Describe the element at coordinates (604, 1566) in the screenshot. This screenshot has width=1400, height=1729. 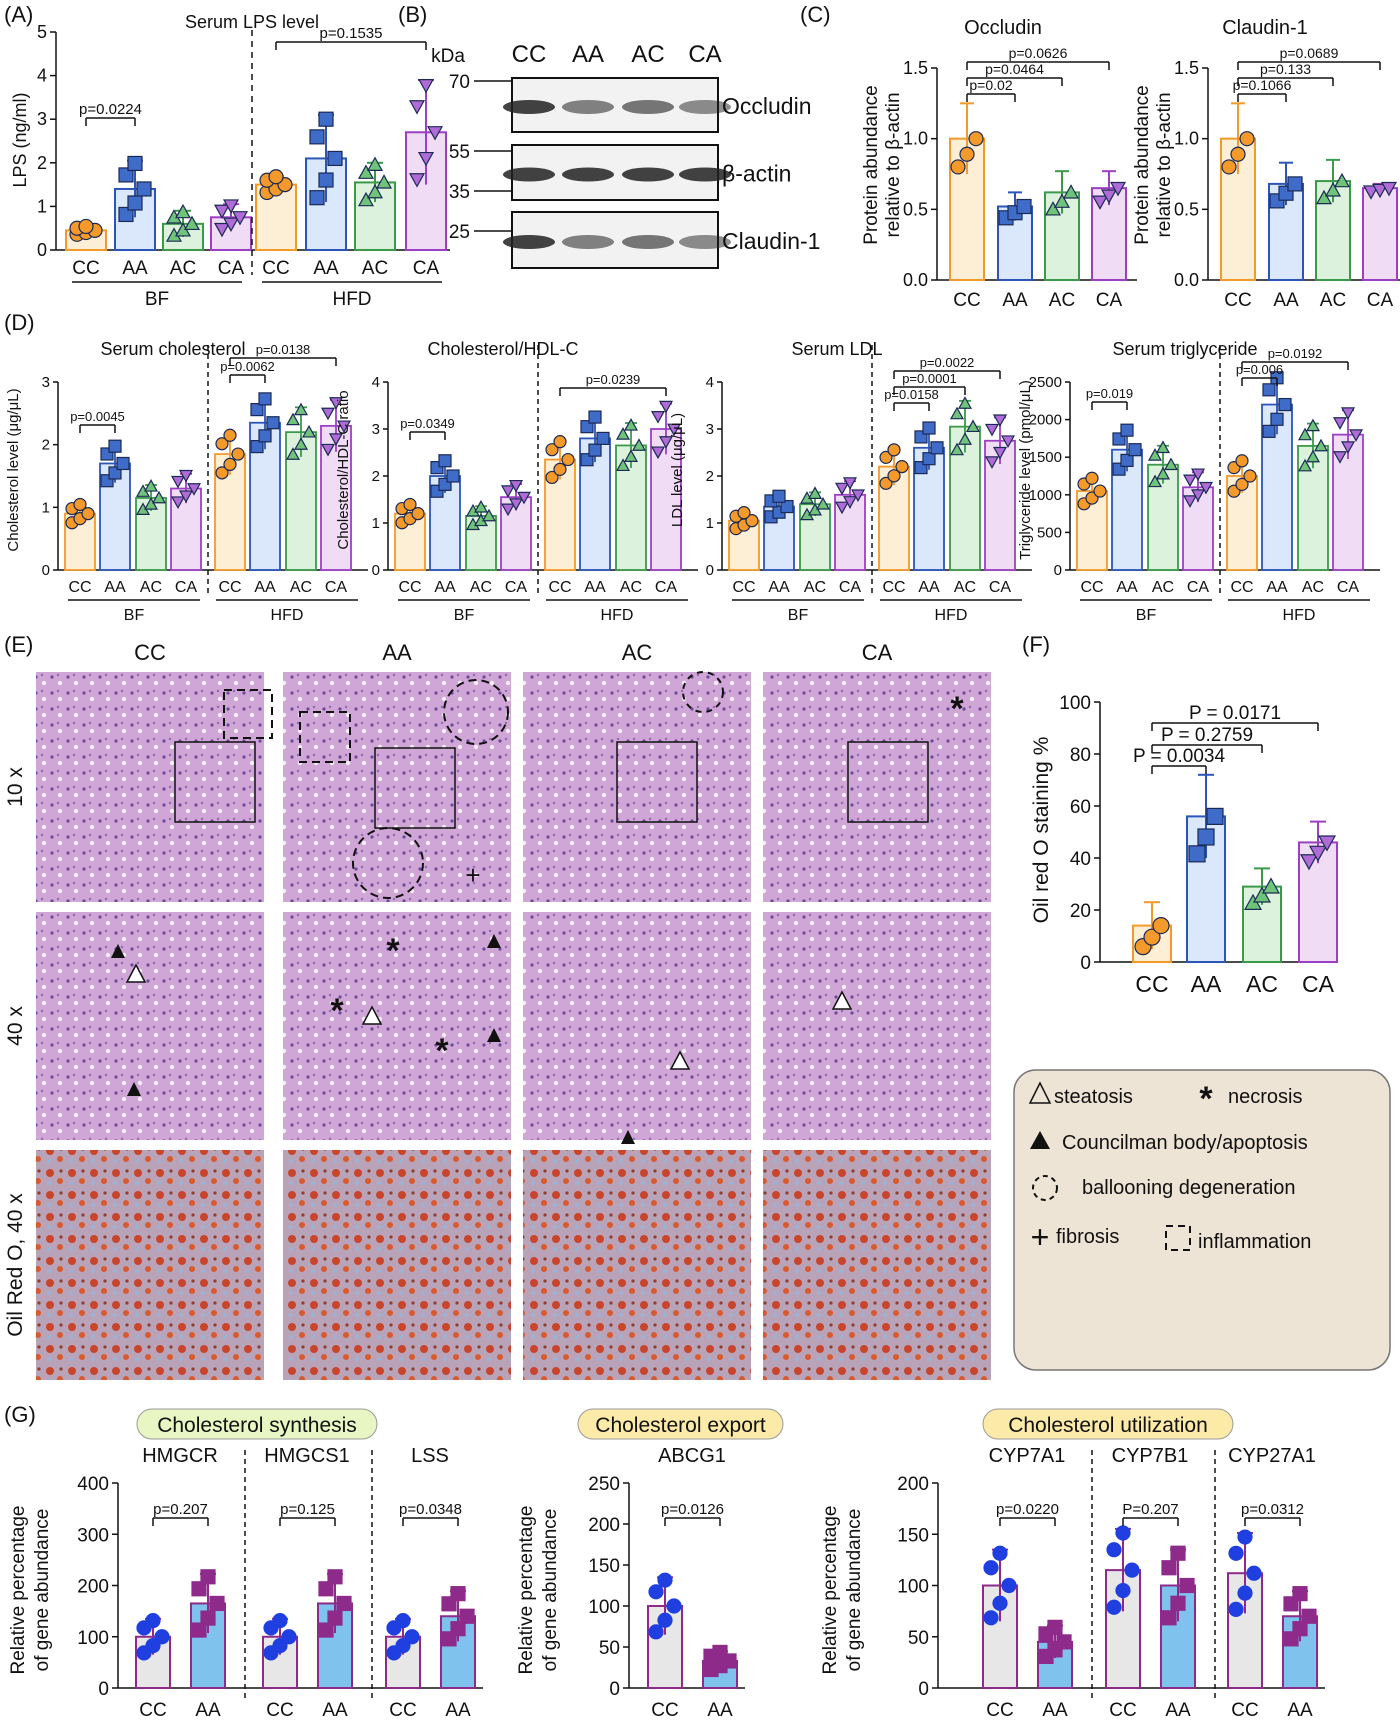
I see `panelG-y-tick-label: 150` at that location.